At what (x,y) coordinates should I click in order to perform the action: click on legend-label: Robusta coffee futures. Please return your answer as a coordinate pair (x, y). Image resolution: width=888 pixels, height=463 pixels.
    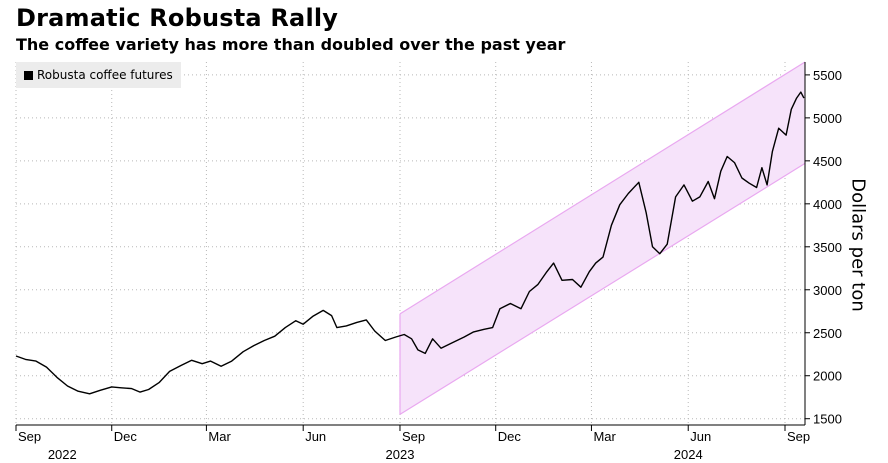
    Looking at the image, I should click on (105, 75).